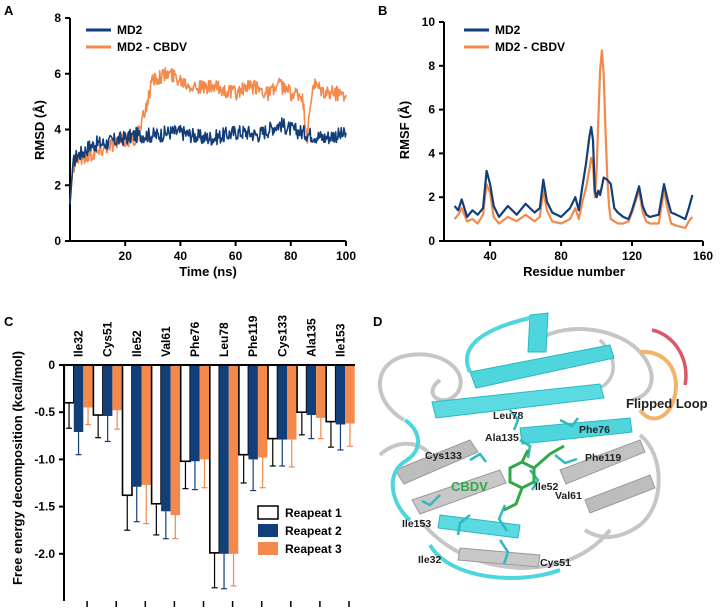 The image size is (721, 609). What do you see at coordinates (555, 563) in the screenshot?
I see `residue-label: Cys51` at bounding box center [555, 563].